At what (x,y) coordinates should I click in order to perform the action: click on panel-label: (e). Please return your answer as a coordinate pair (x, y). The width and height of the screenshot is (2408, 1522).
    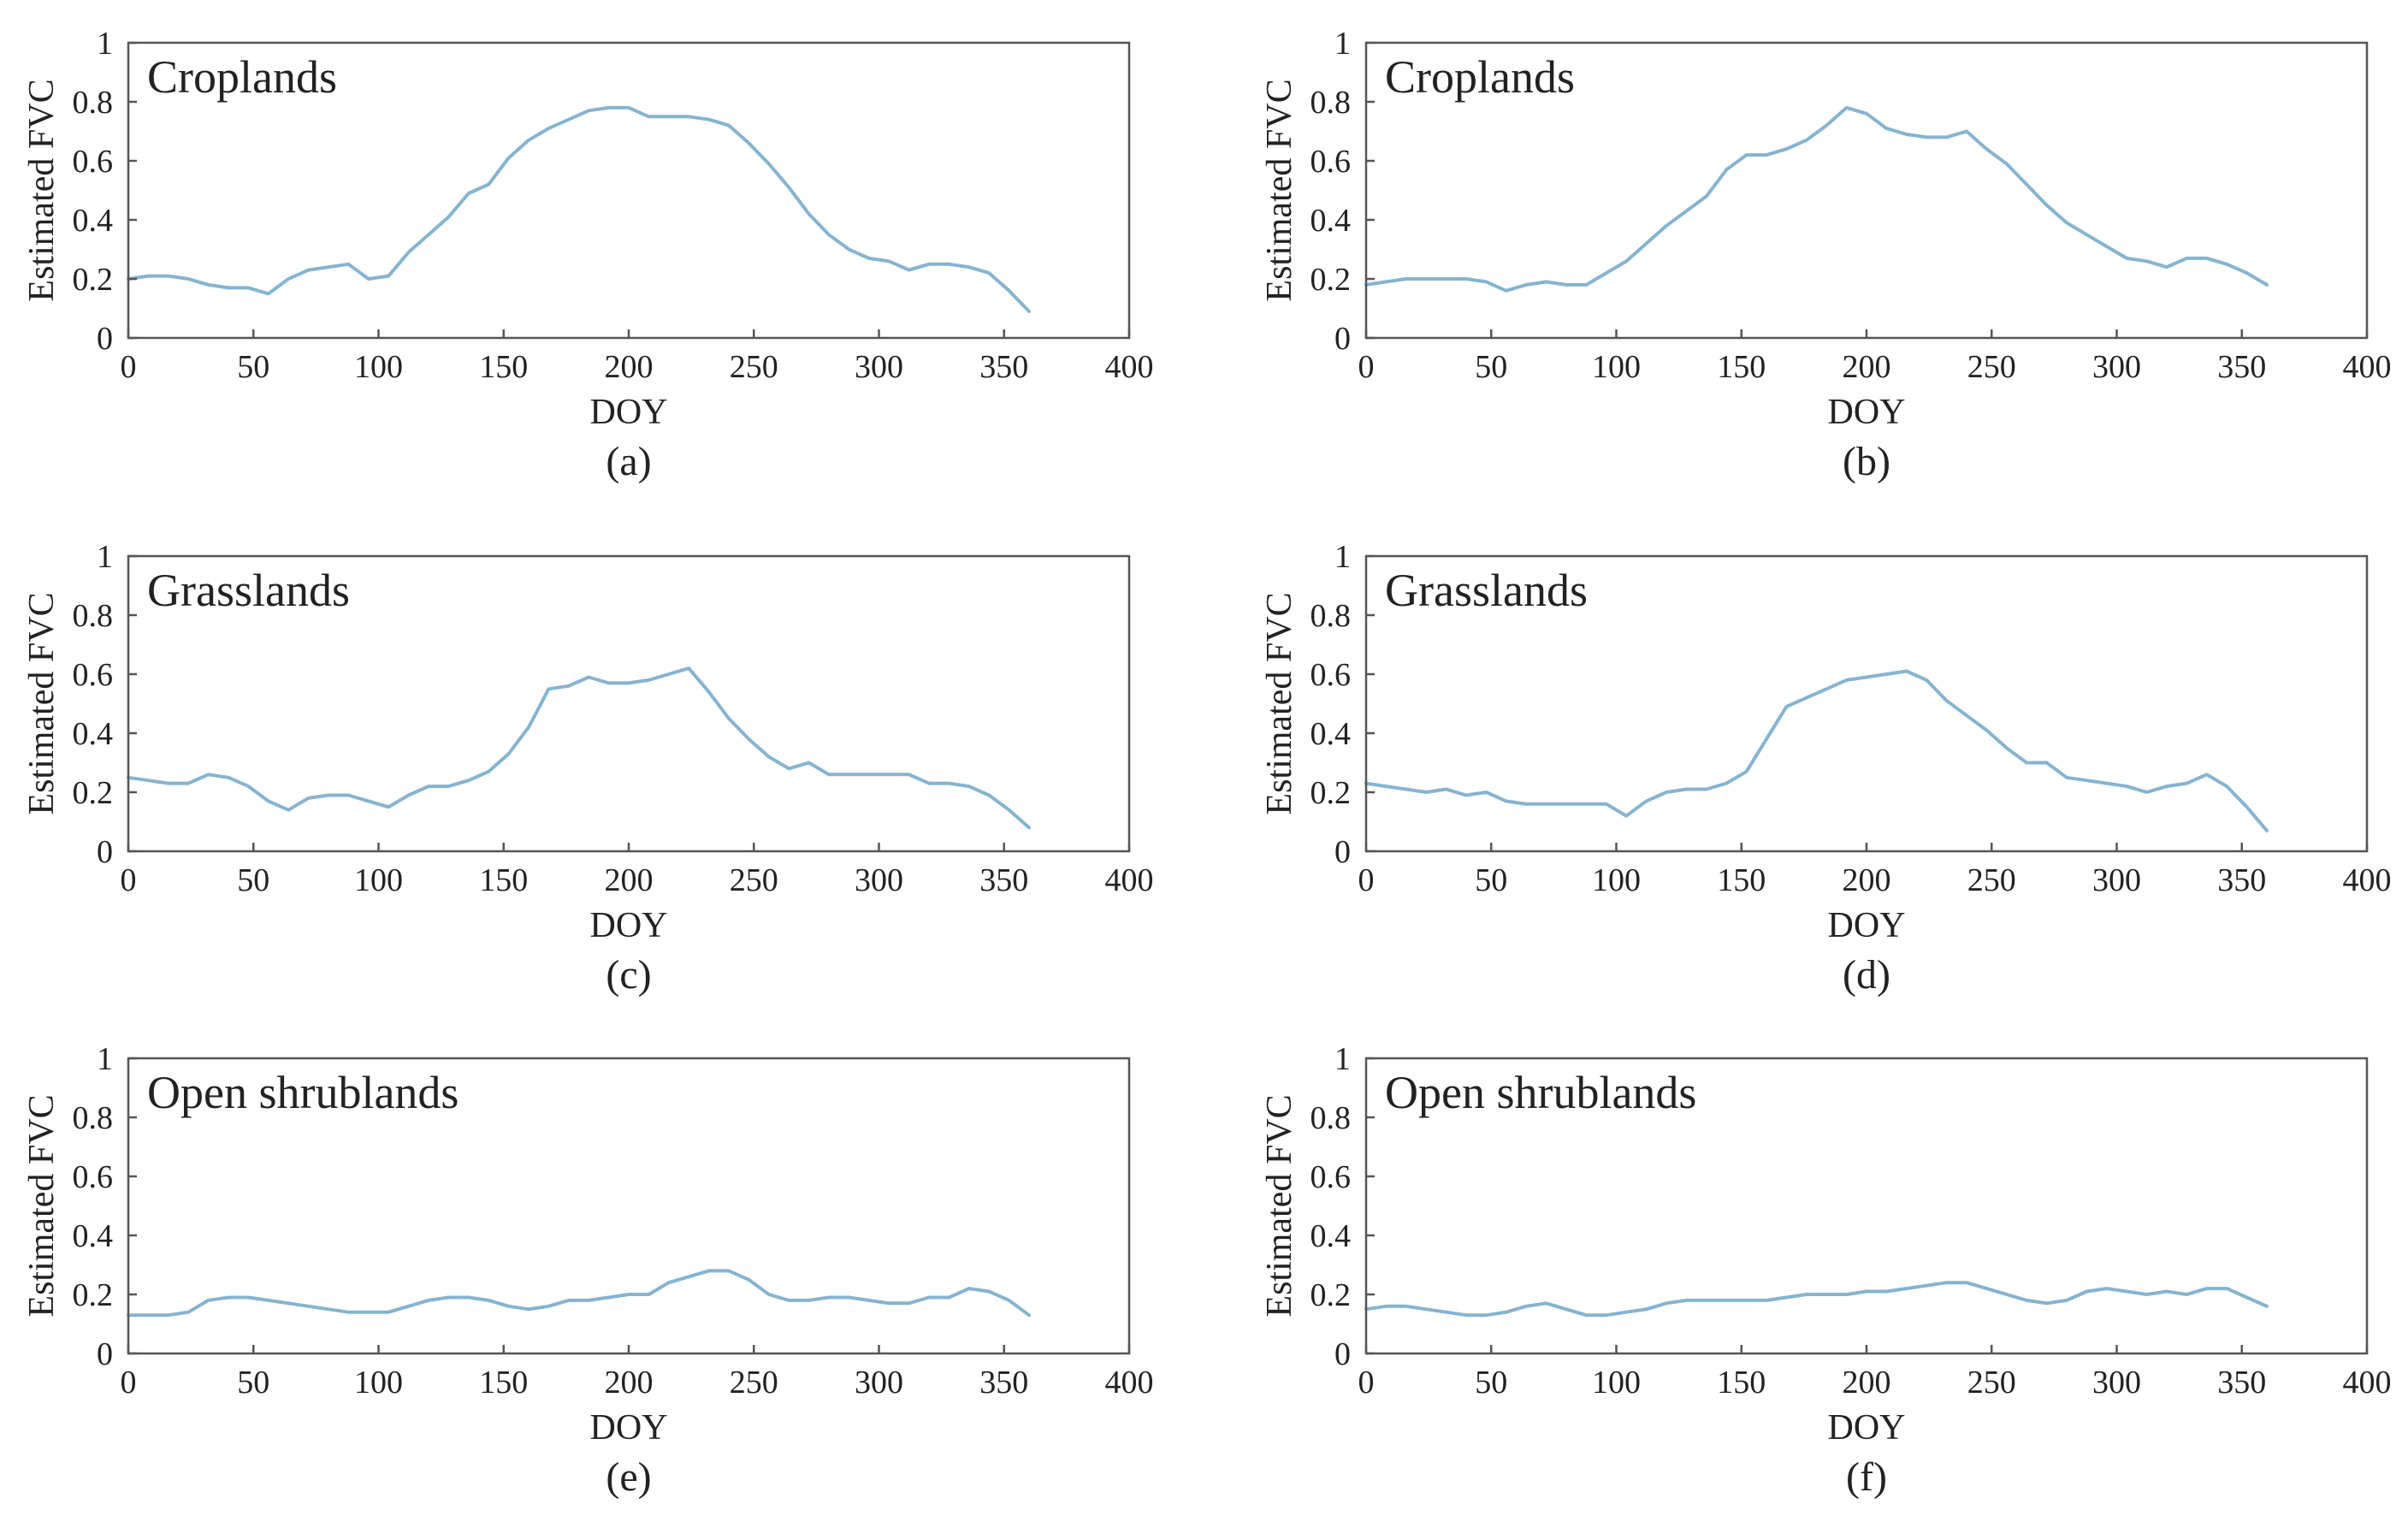
    Looking at the image, I should click on (628, 1477).